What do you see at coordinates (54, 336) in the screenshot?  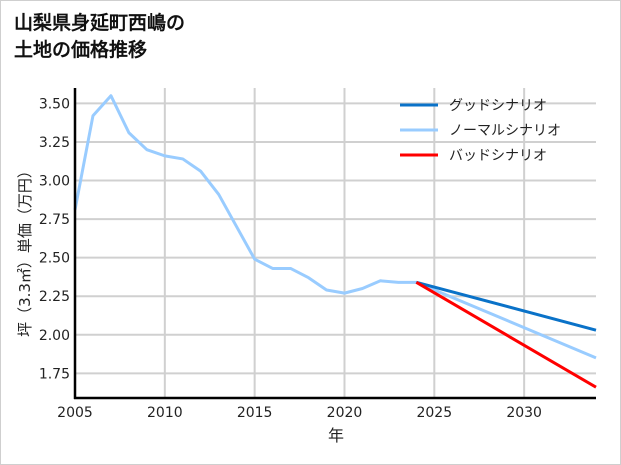 I see `y-tick-label: 2.00` at bounding box center [54, 336].